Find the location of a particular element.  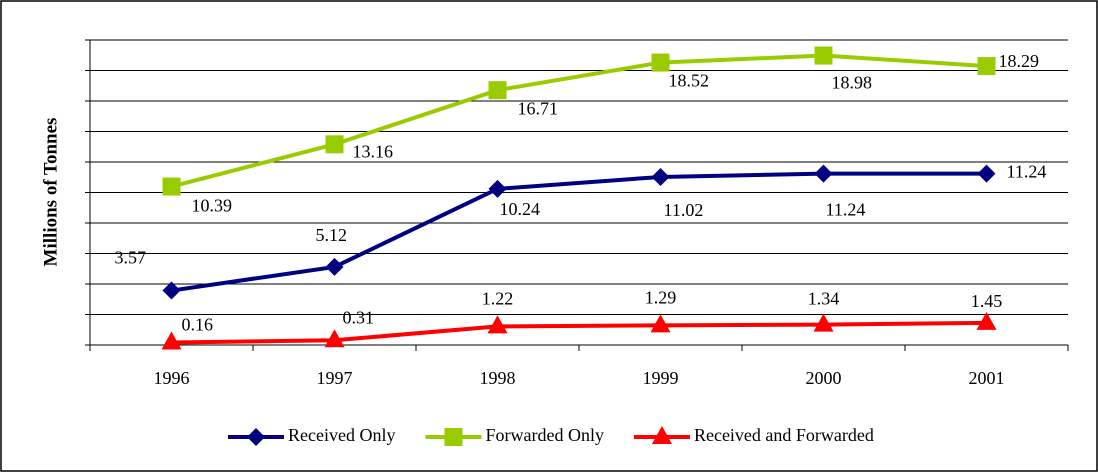

x-tick-label: 1997 is located at coordinates (335, 378).